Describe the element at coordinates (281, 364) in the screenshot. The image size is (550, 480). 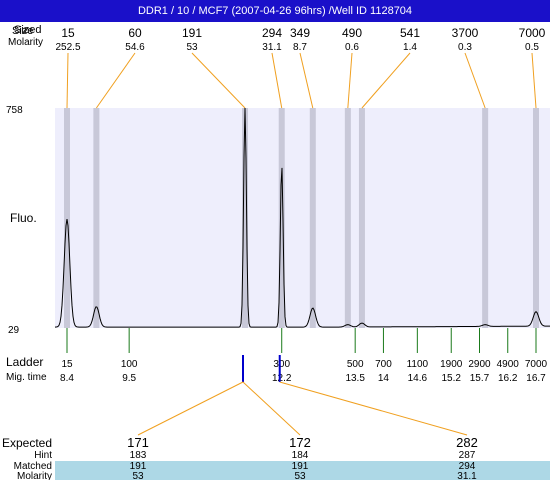
I see `ladder-size-label: 300` at that location.